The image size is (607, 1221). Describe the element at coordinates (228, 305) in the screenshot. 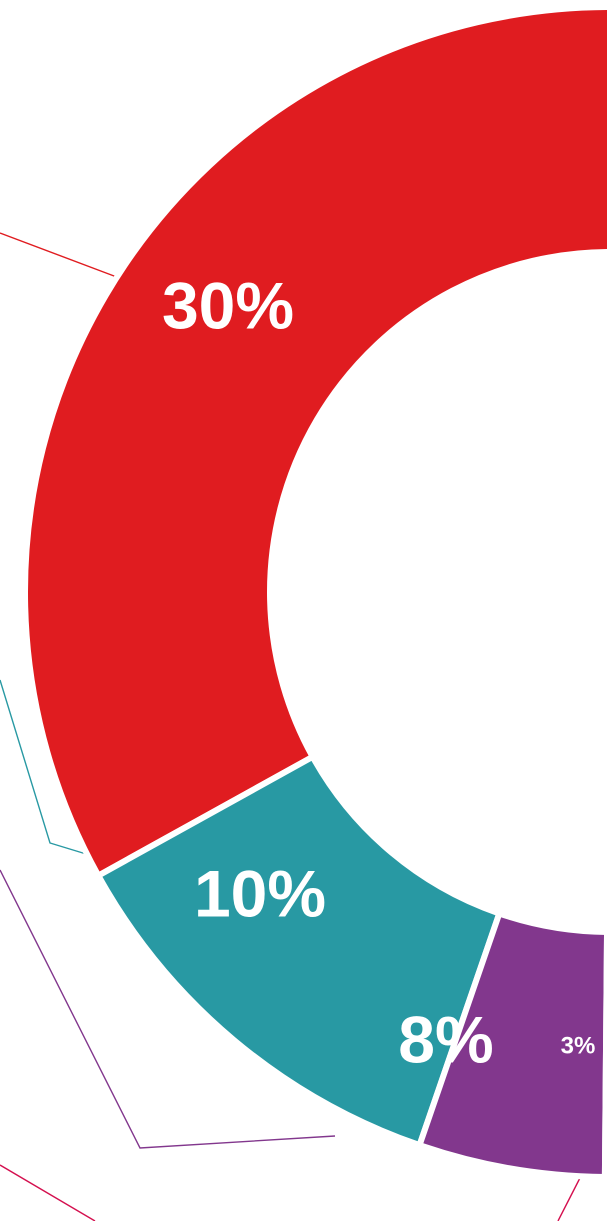

I see `slice-label-30-percent: 30%` at that location.